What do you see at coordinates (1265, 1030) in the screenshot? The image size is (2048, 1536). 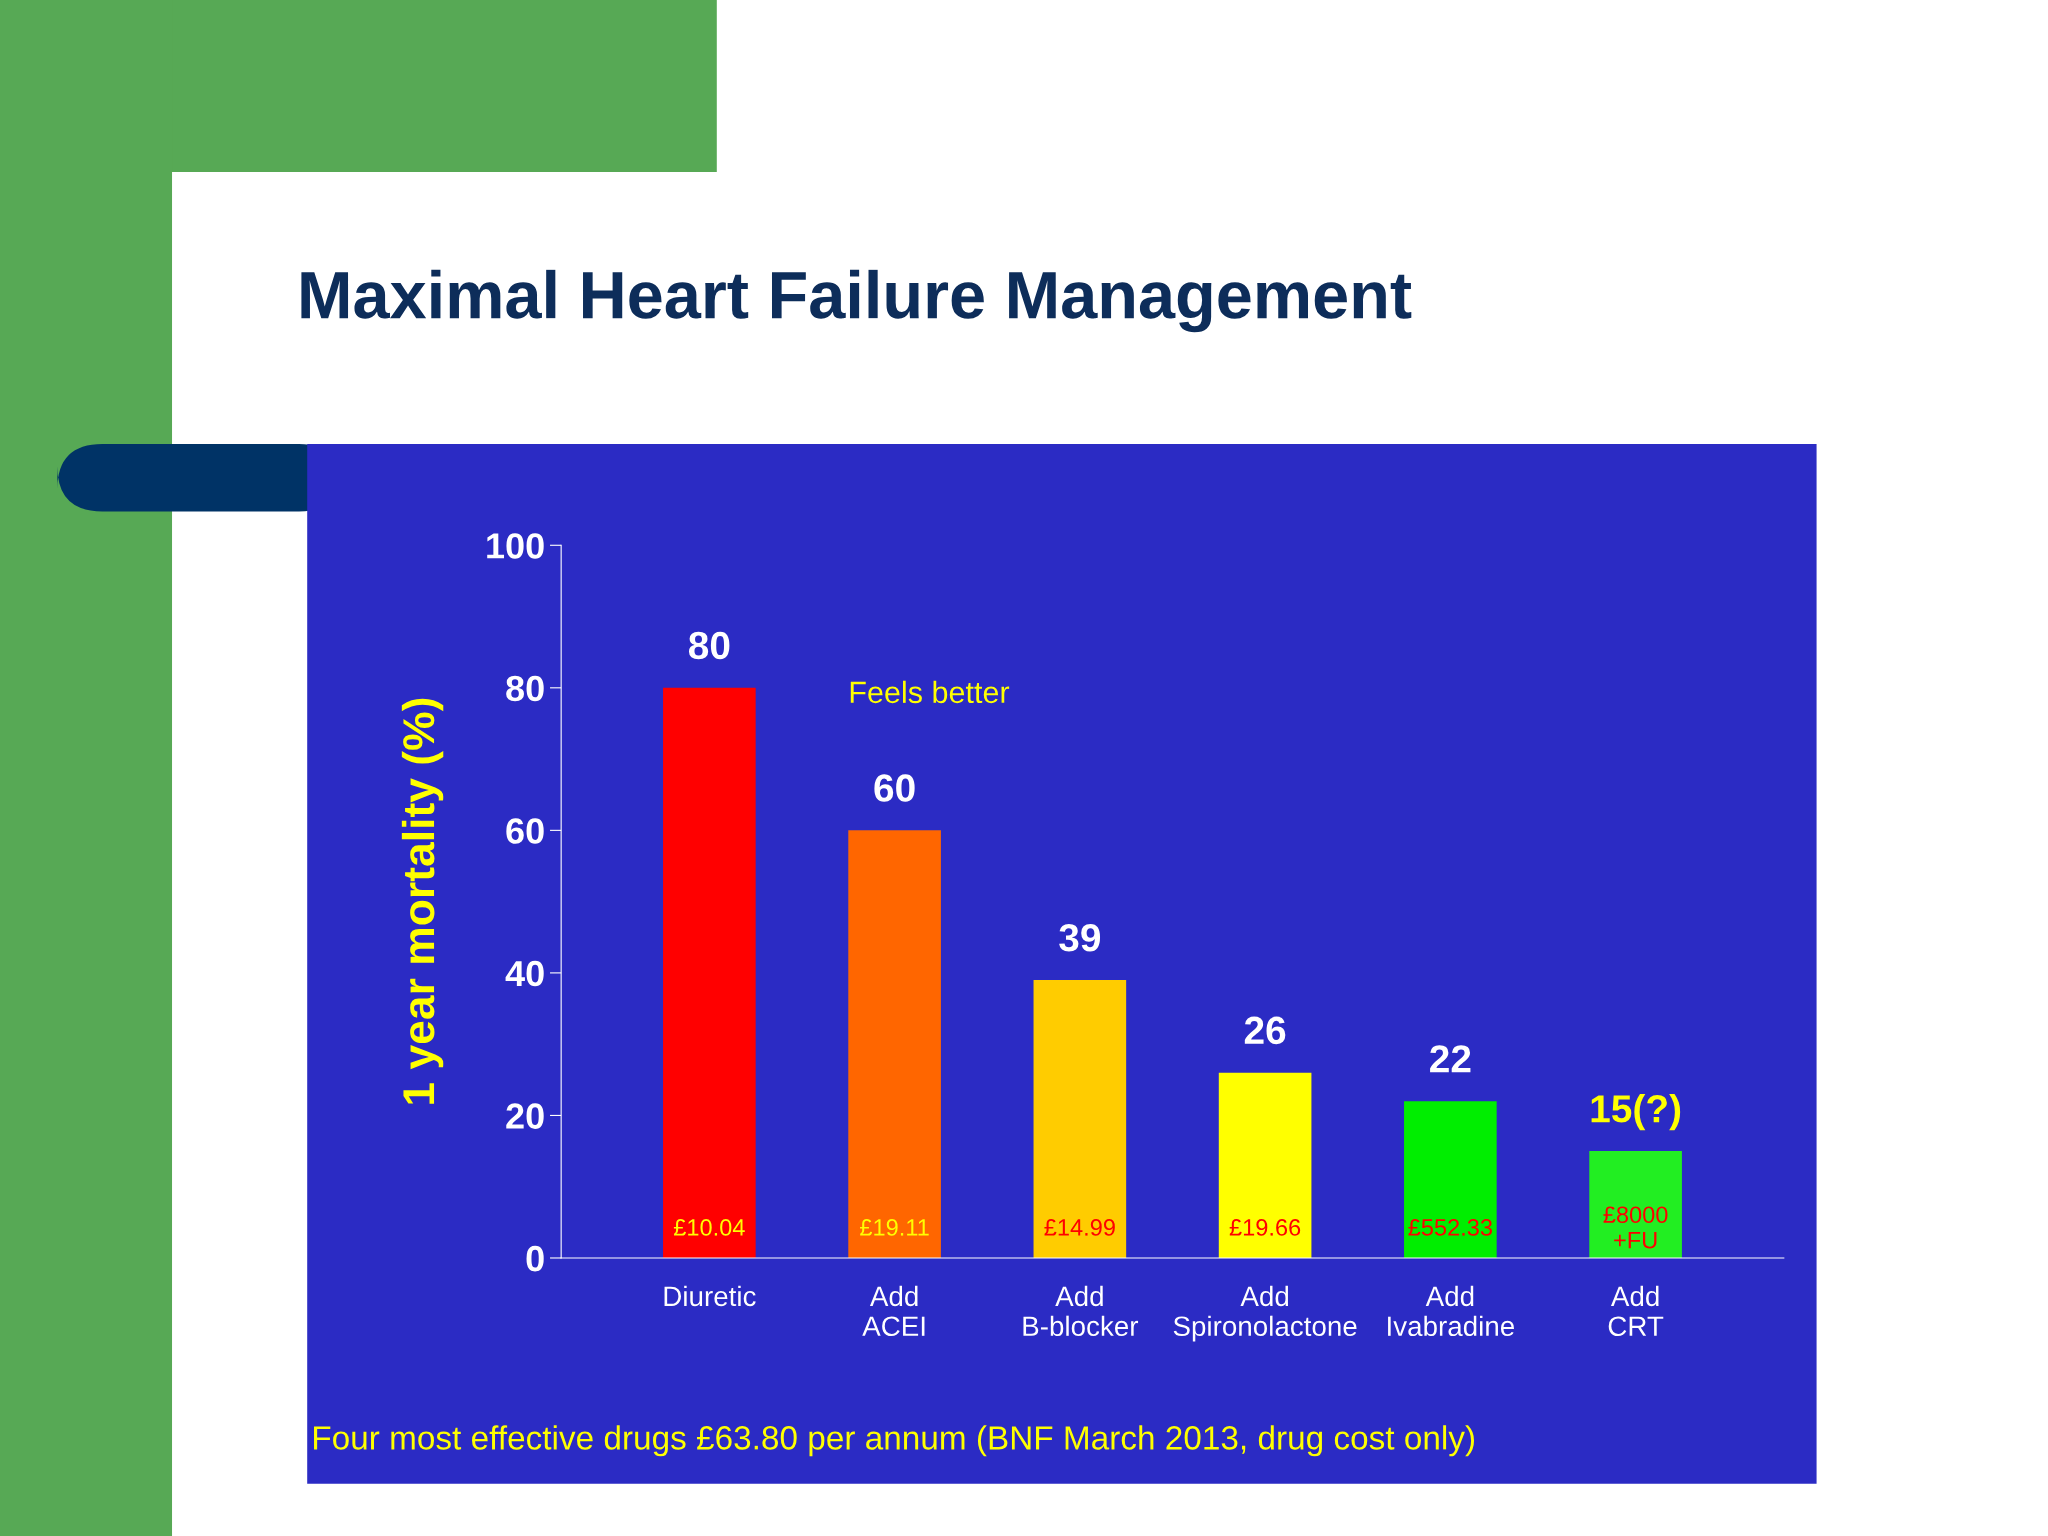 I see `data-label: 26` at bounding box center [1265, 1030].